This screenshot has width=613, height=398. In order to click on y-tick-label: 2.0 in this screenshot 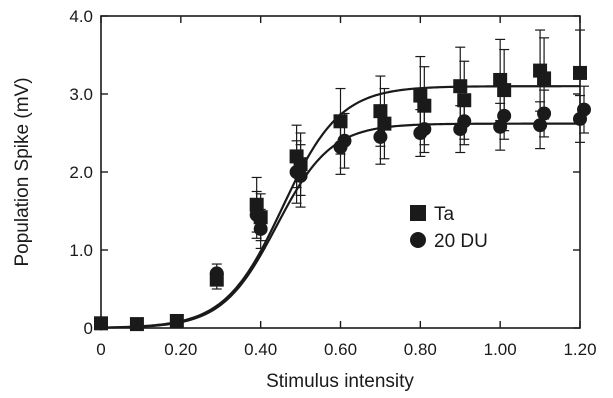, I will do `click(81, 172)`.